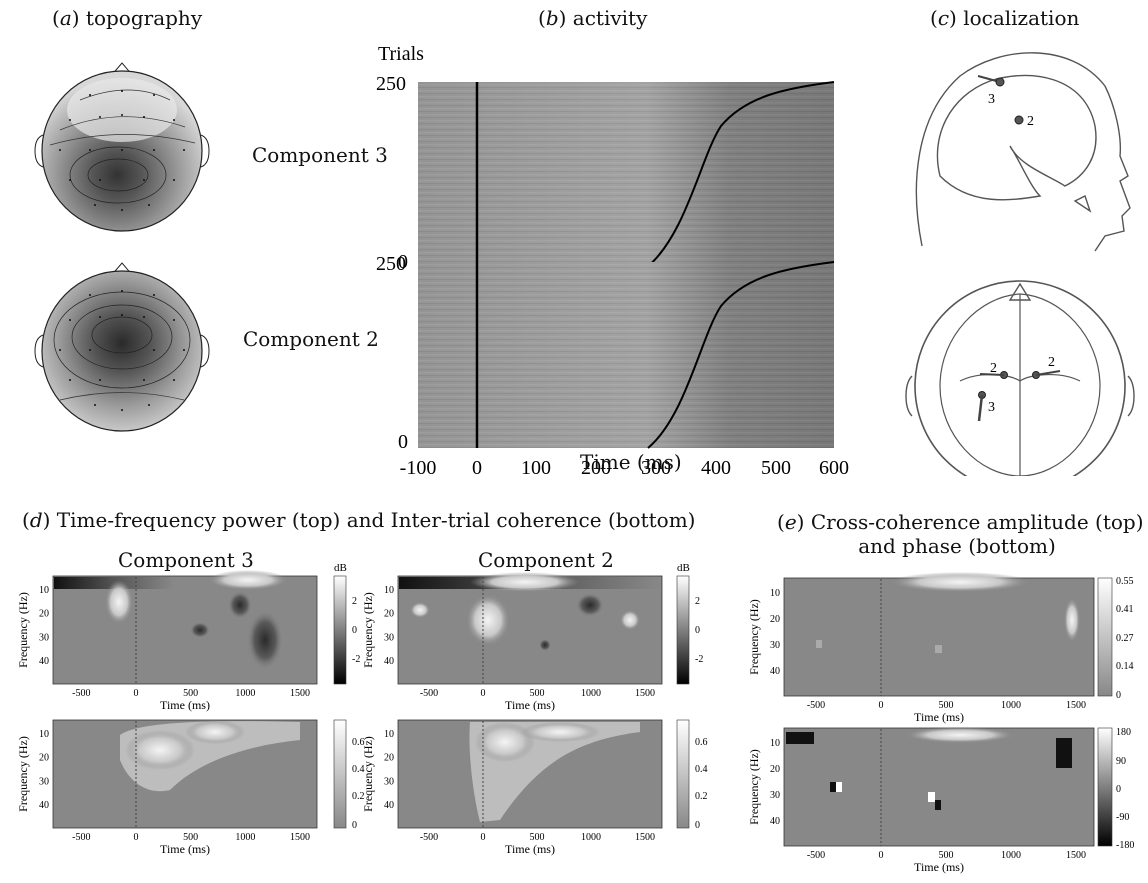  I want to click on itc-c2-time-tick: 0, so click(483, 837).